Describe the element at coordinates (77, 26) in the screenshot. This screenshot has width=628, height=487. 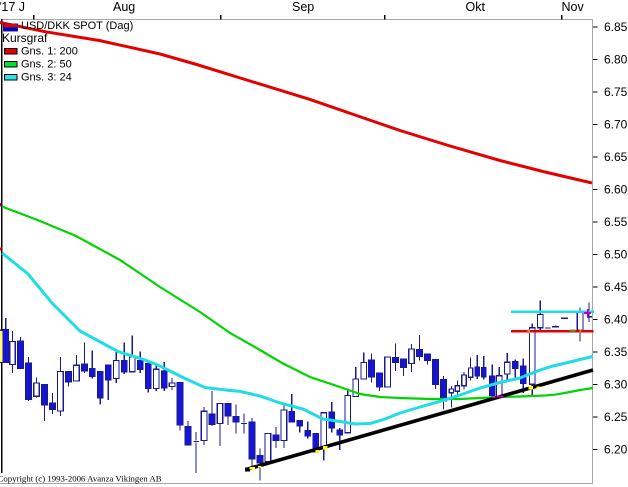
I see `svg-text: USD/DKK SPOT (Dag)` at that location.